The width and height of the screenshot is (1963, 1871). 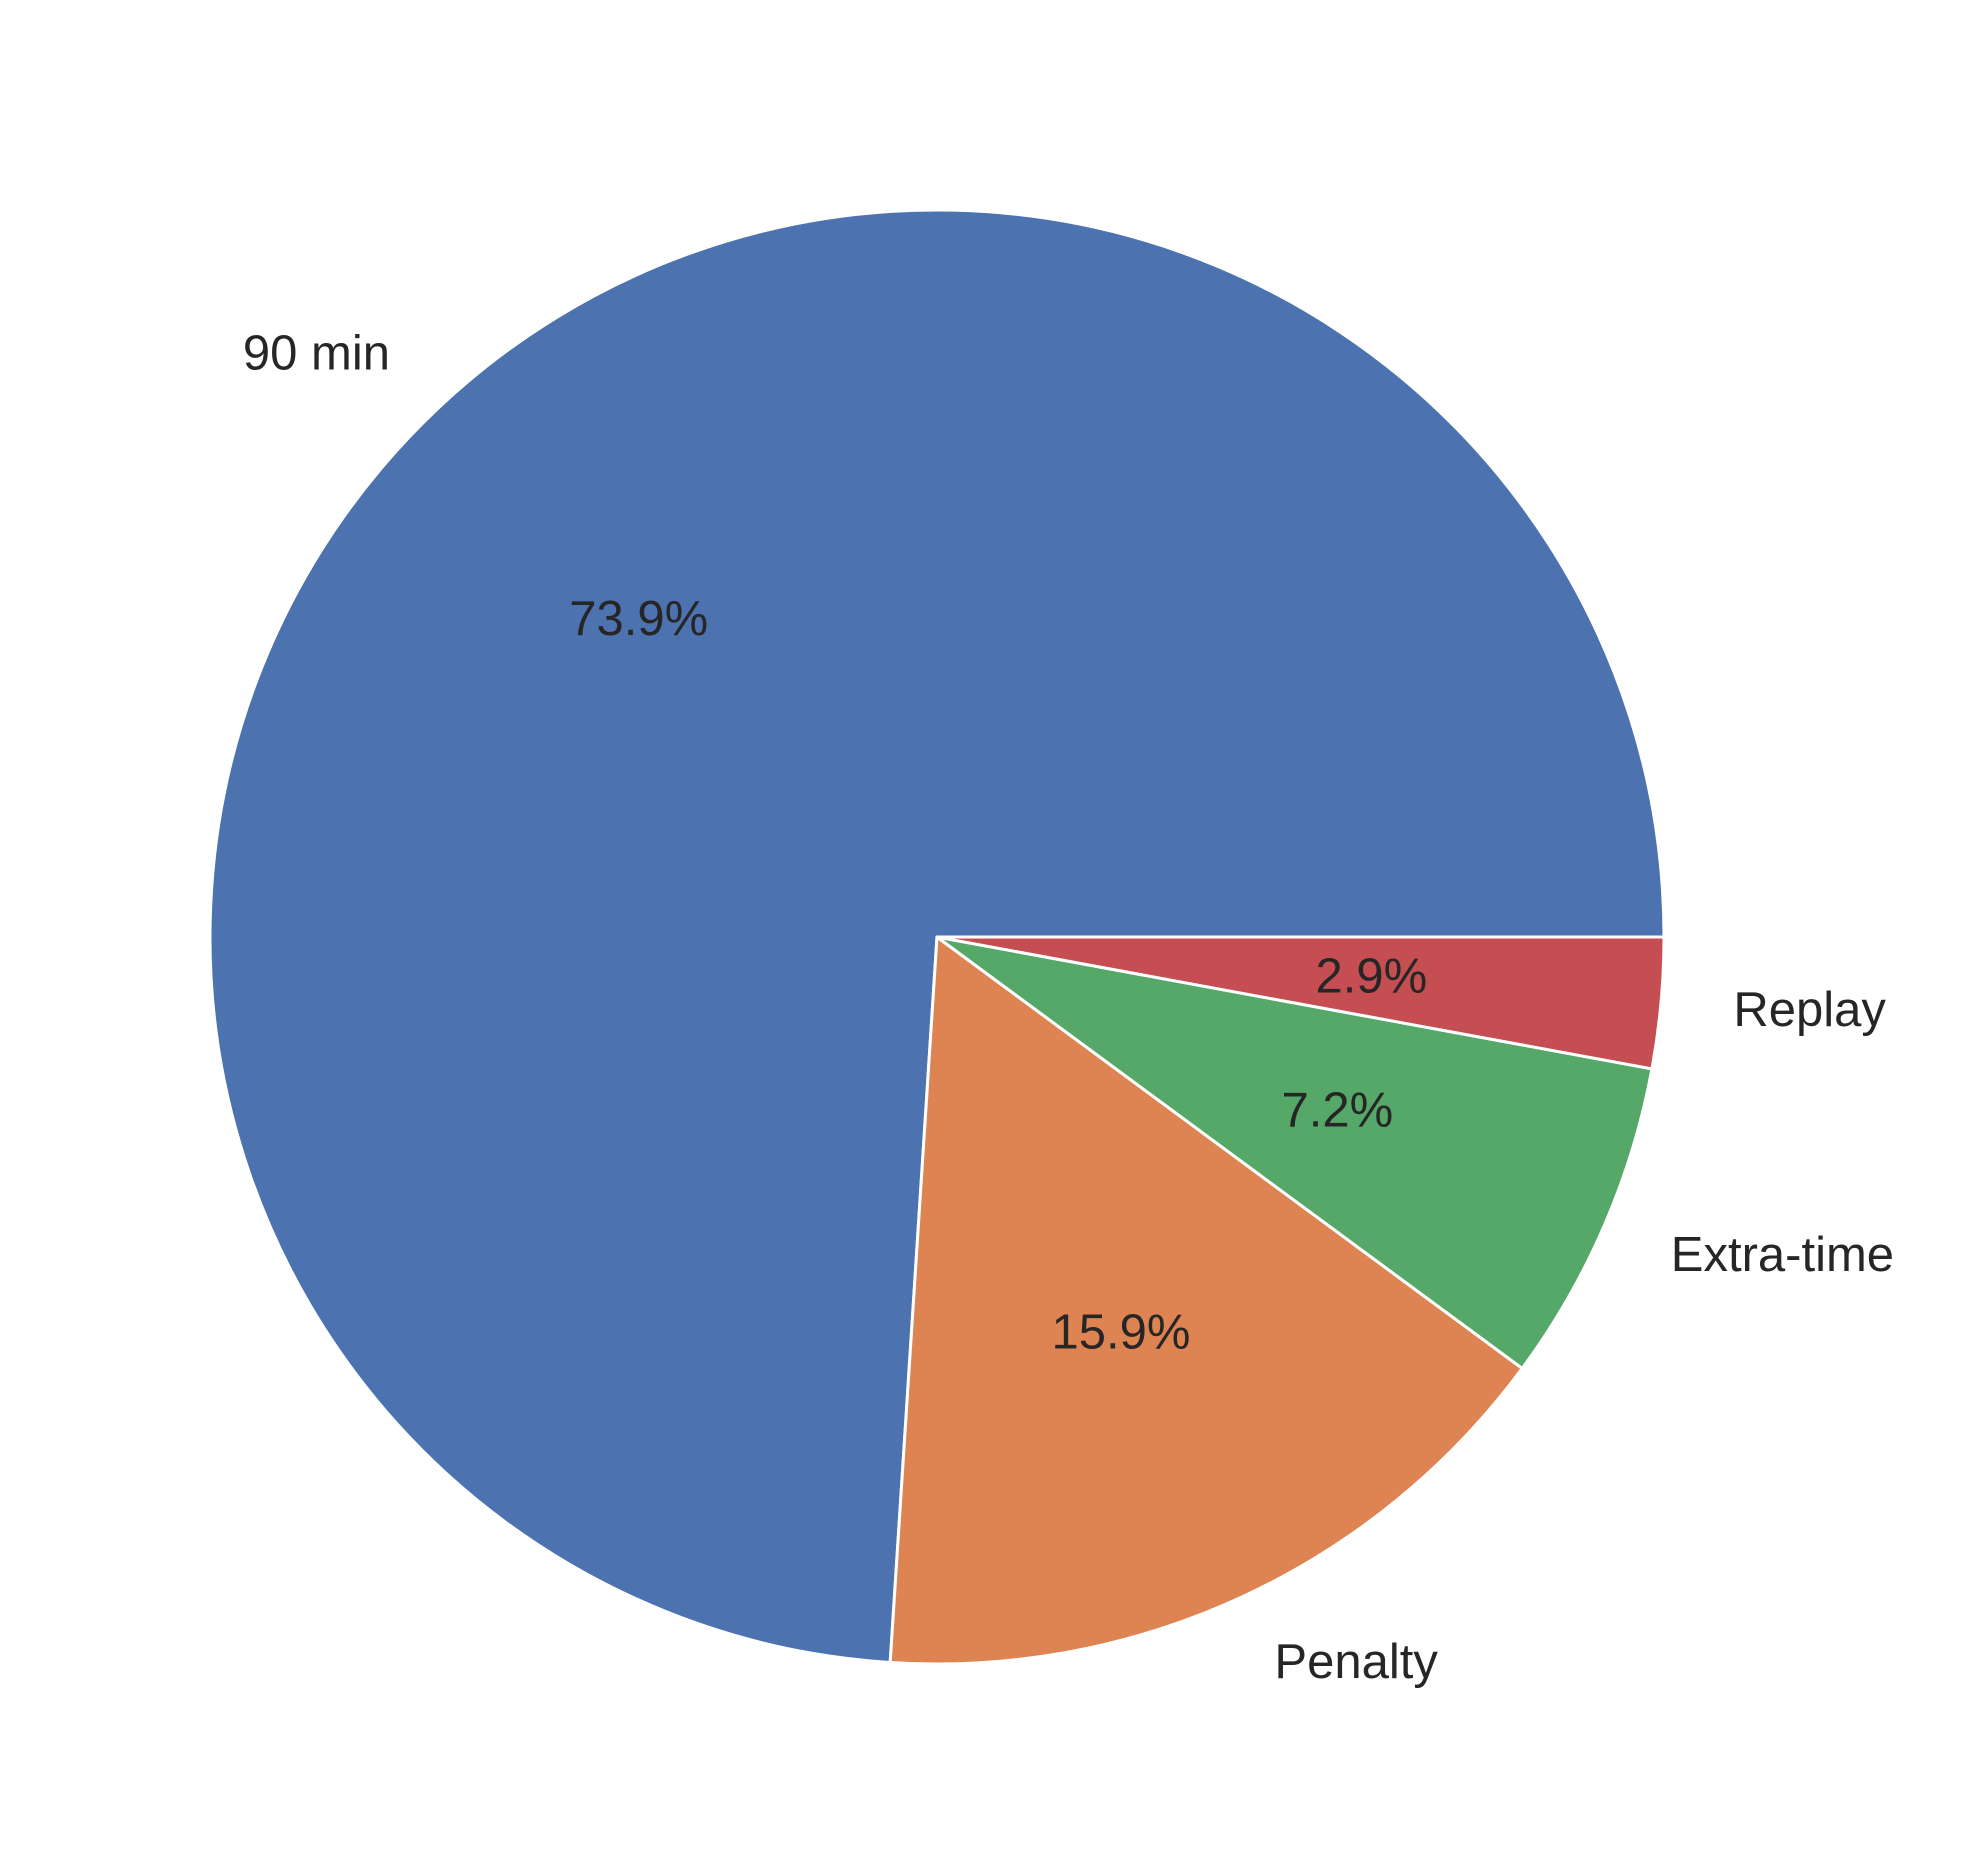 I want to click on category-label: 90 min, so click(x=316, y=354).